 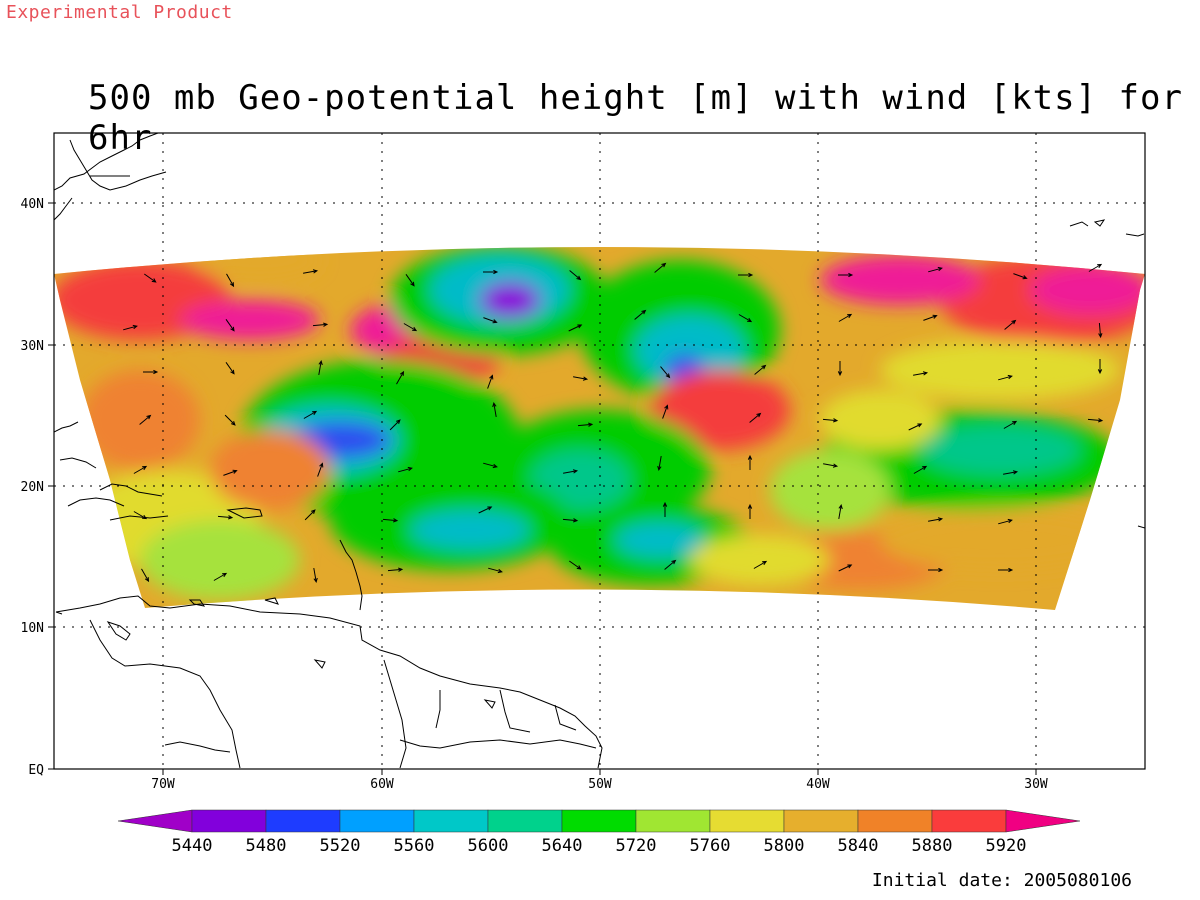 What do you see at coordinates (32, 346) in the screenshot?
I see `lat-label-30n: 30N` at bounding box center [32, 346].